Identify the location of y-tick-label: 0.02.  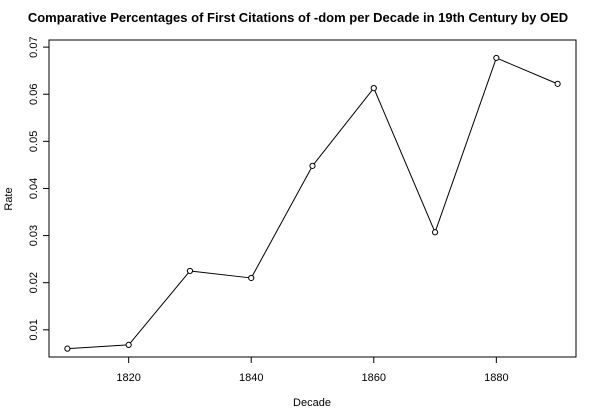
(34, 282).